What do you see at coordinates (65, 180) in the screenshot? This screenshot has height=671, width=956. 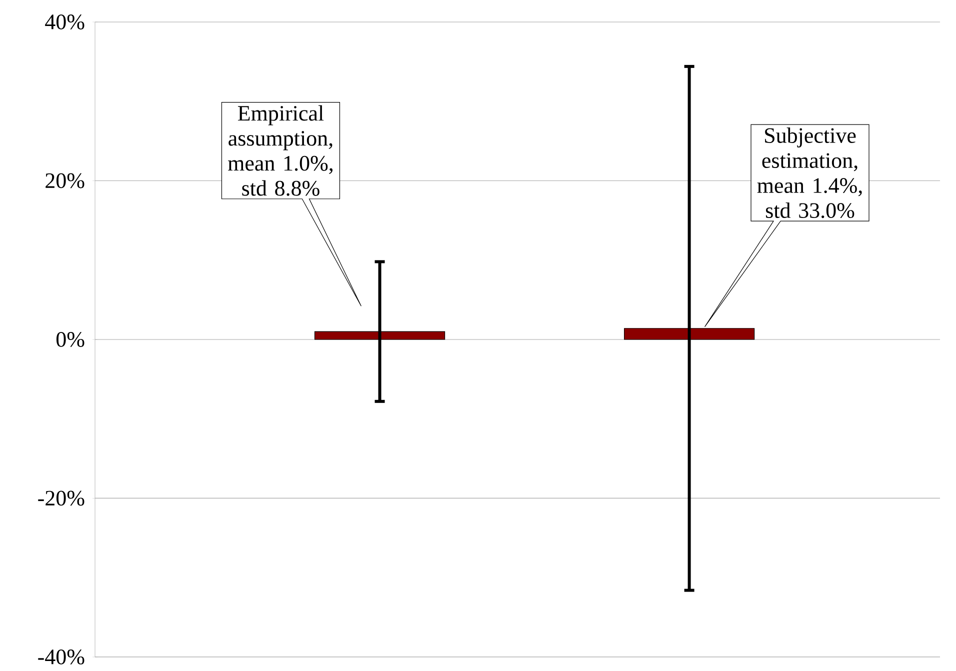 I see `y-tick-label: 20%` at bounding box center [65, 180].